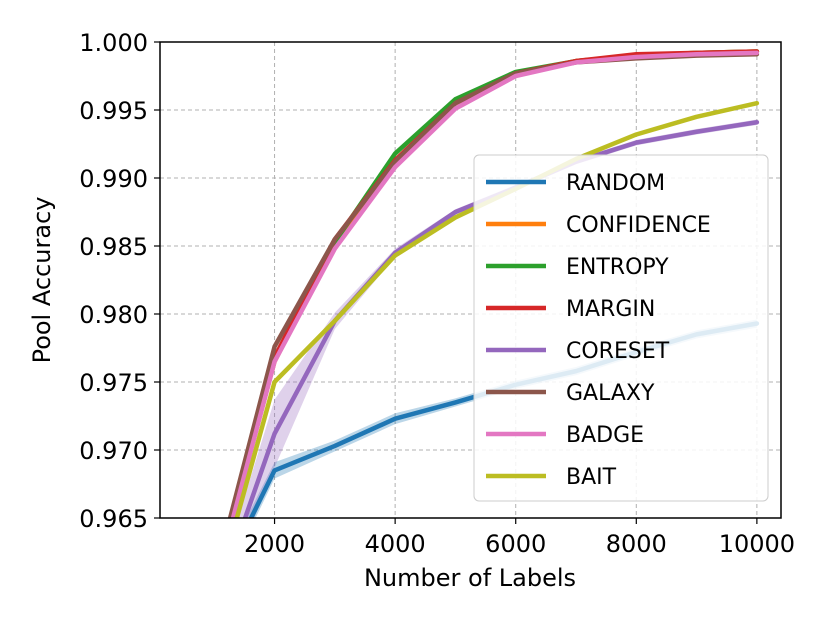 The width and height of the screenshot is (830, 623). Describe the element at coordinates (757, 544) in the screenshot. I see `x-tick-label: 10000` at that location.